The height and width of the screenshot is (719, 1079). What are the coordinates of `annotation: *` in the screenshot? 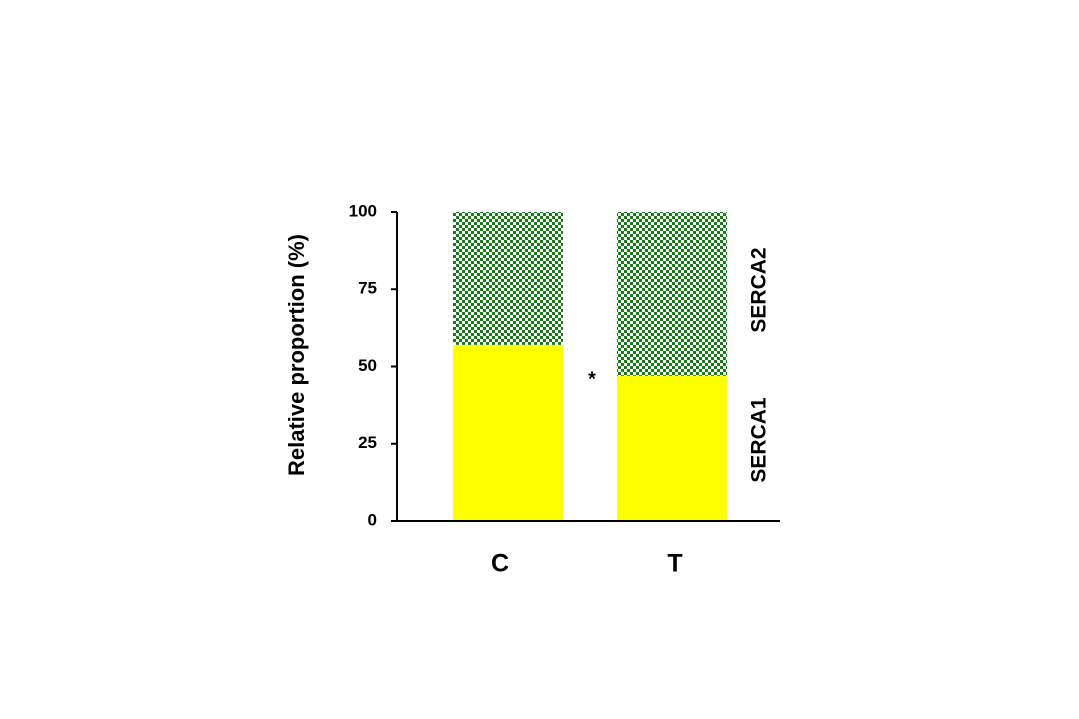 It's located at (592, 379).